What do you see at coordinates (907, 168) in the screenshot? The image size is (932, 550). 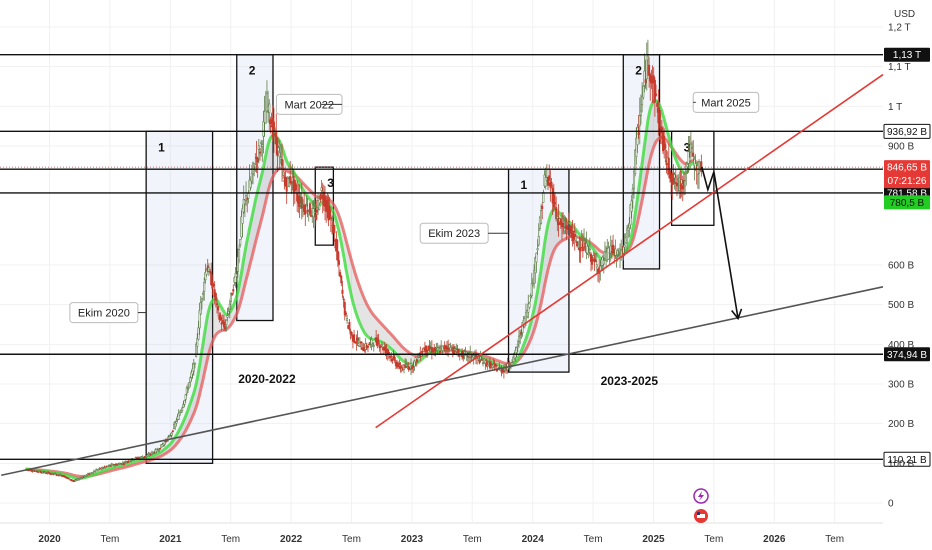 I see `last-price-label: 846,65 B` at bounding box center [907, 168].